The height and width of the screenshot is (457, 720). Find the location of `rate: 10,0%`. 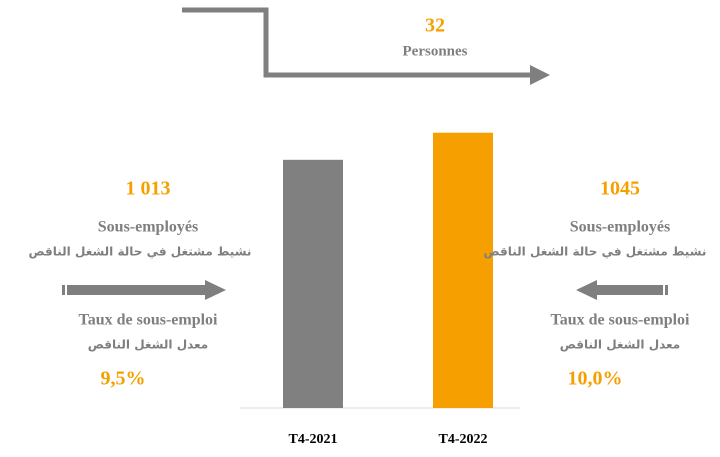

rate: 10,0% is located at coordinates (595, 379).